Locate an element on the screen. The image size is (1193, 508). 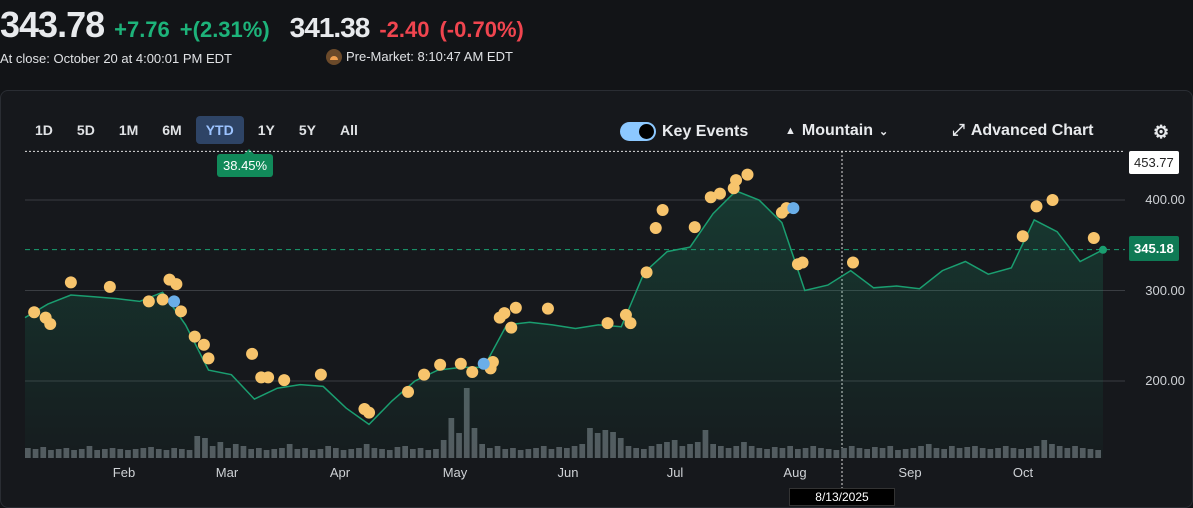
x-tick-month: Feb is located at coordinates (124, 472).